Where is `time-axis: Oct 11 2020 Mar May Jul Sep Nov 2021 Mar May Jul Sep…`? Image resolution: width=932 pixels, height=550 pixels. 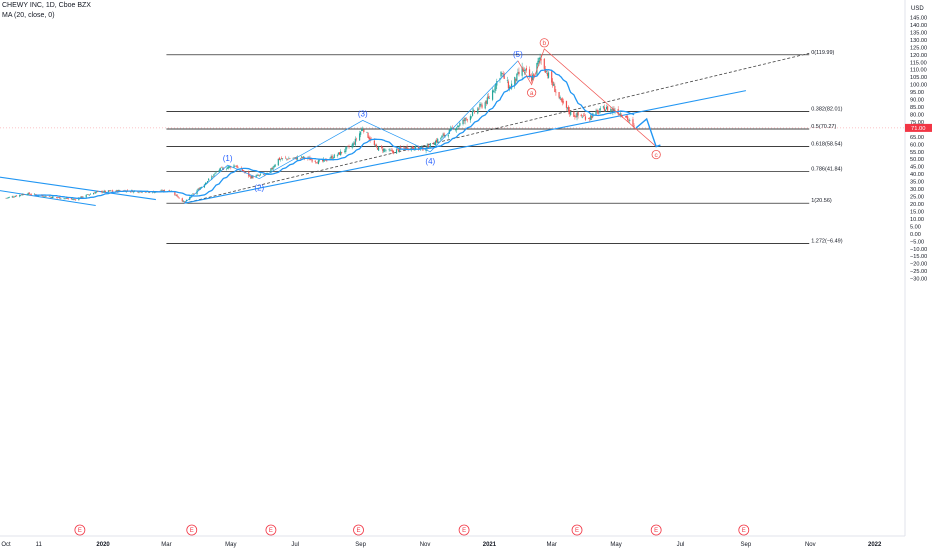
time-axis: Oct 11 2020 Mar May Jul Sep Nov 2021 Mar May Jul Sep… is located at coordinates (452, 541).